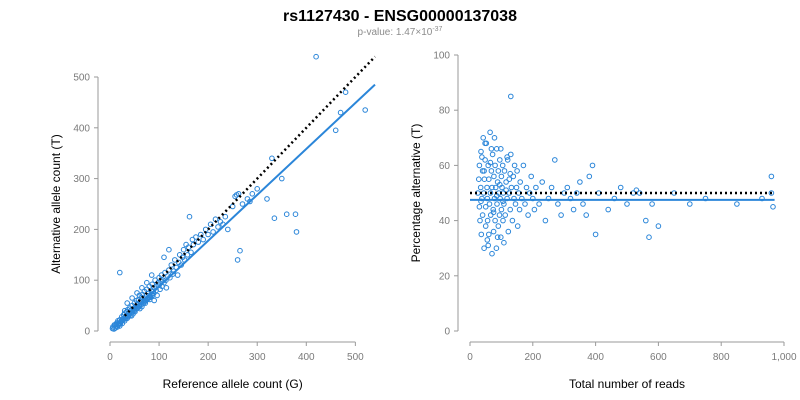 This screenshot has height=400, width=800. I want to click on right-y-tick-label: 100, so click(441, 56).